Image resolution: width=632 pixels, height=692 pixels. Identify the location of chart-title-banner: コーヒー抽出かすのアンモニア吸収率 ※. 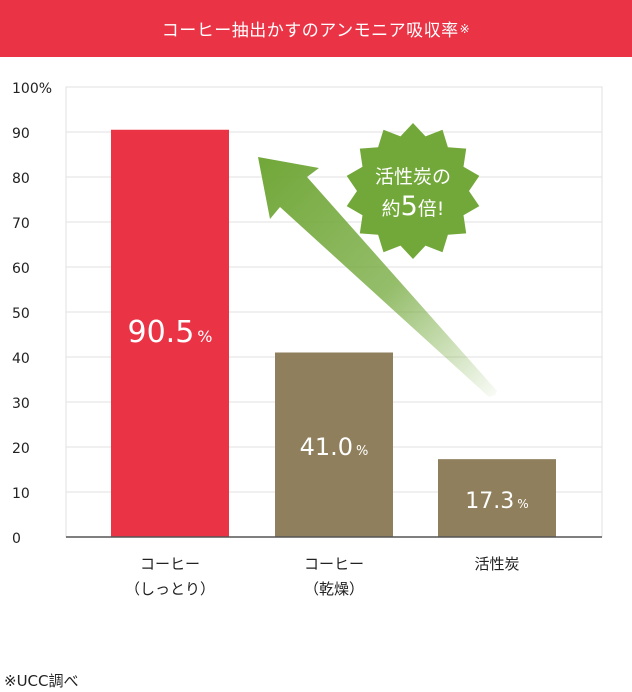
(316, 28).